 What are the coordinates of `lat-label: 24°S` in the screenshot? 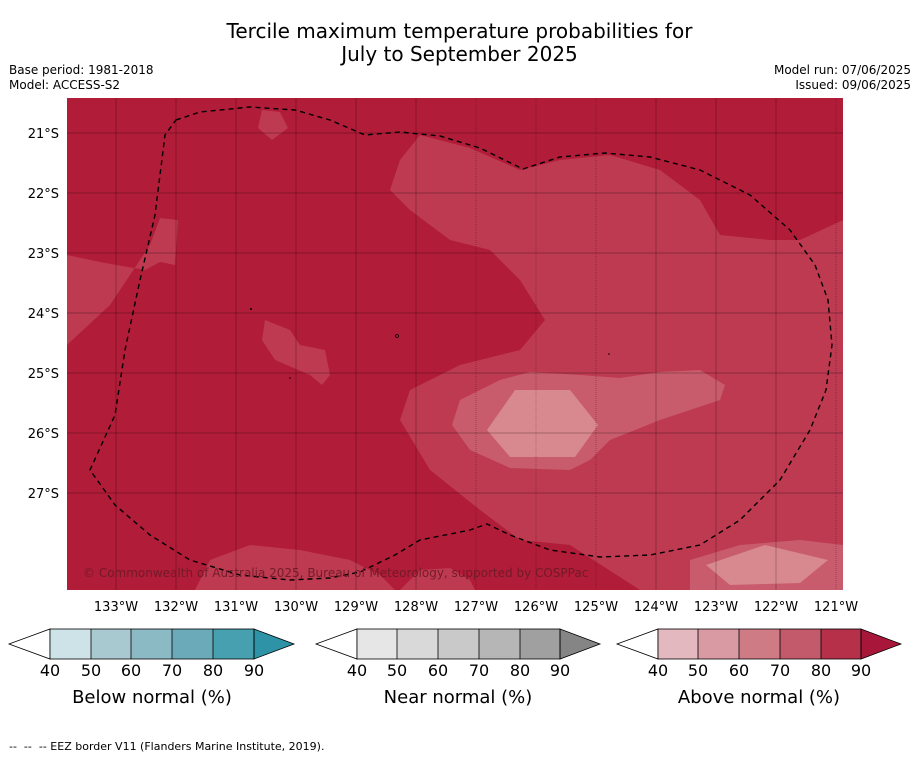 It's located at (43, 314).